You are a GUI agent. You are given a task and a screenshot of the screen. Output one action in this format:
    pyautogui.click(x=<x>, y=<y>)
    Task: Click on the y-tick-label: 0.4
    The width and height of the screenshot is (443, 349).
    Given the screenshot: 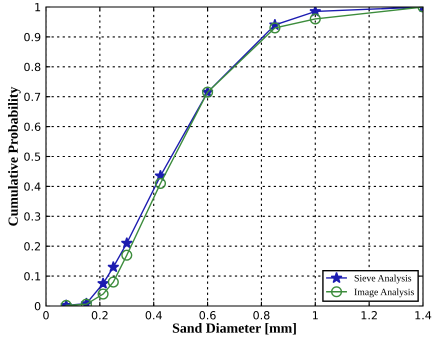 What is the action you would take?
    pyautogui.click(x=32, y=186)
    